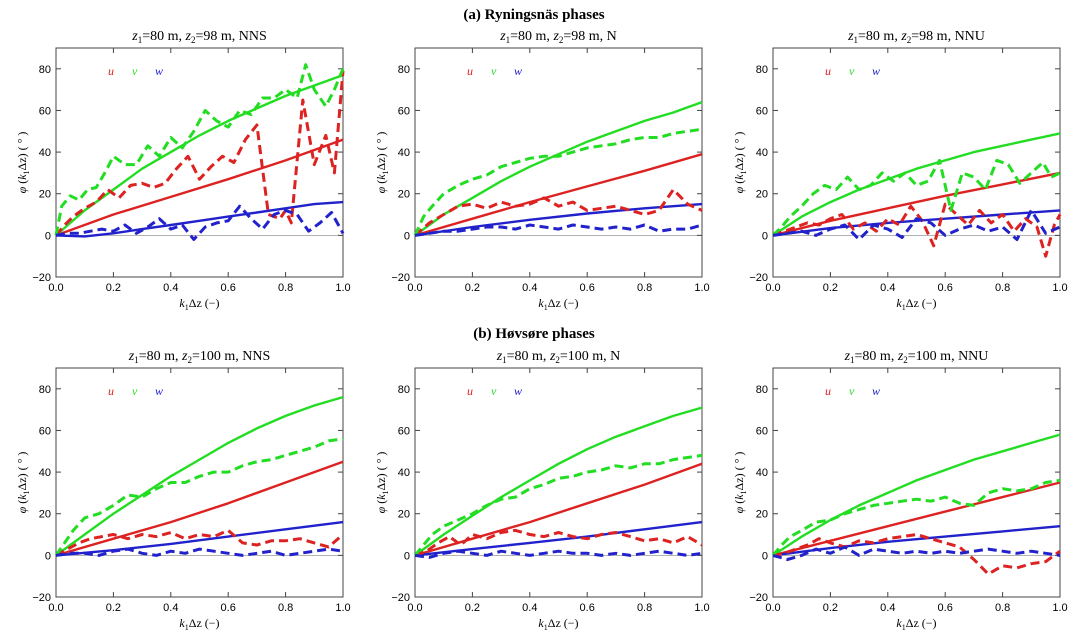 The height and width of the screenshot is (642, 1069). Describe the element at coordinates (199, 357) in the screenshot. I see `panel-title: z1=80 m, z2=100 m, NNS` at that location.